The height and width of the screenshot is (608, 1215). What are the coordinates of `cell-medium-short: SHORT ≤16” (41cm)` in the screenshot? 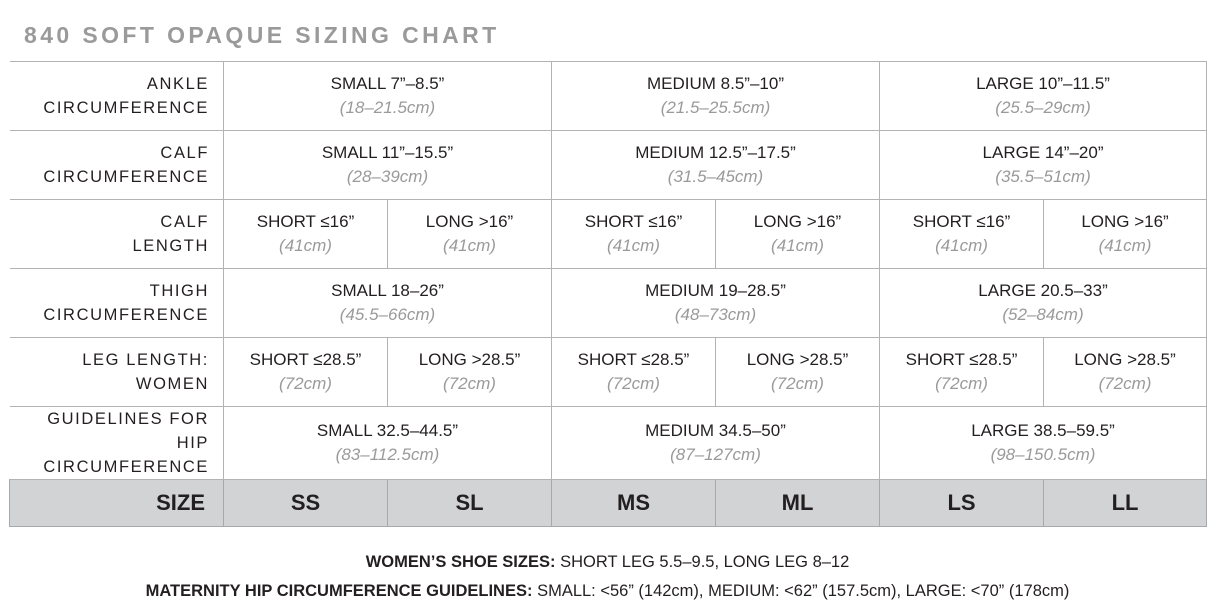 It's located at (633, 234).